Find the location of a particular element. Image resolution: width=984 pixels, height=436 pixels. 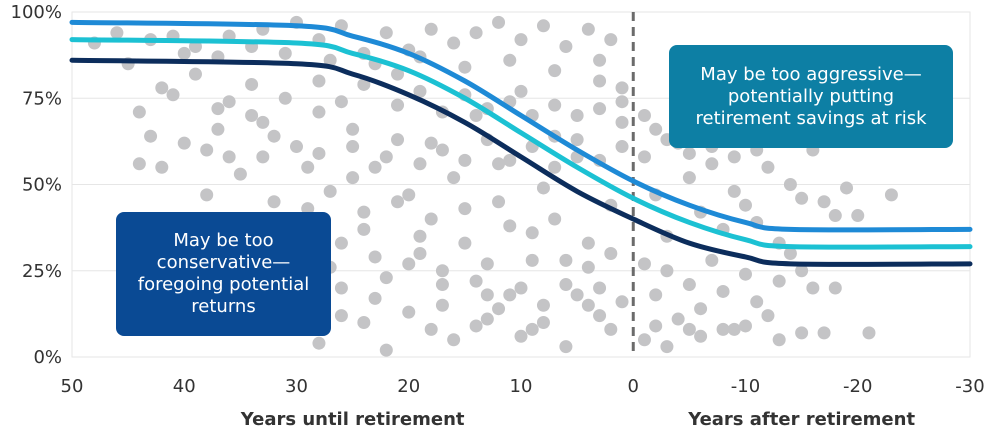

x-tick-label: 20 is located at coordinates (408, 386).